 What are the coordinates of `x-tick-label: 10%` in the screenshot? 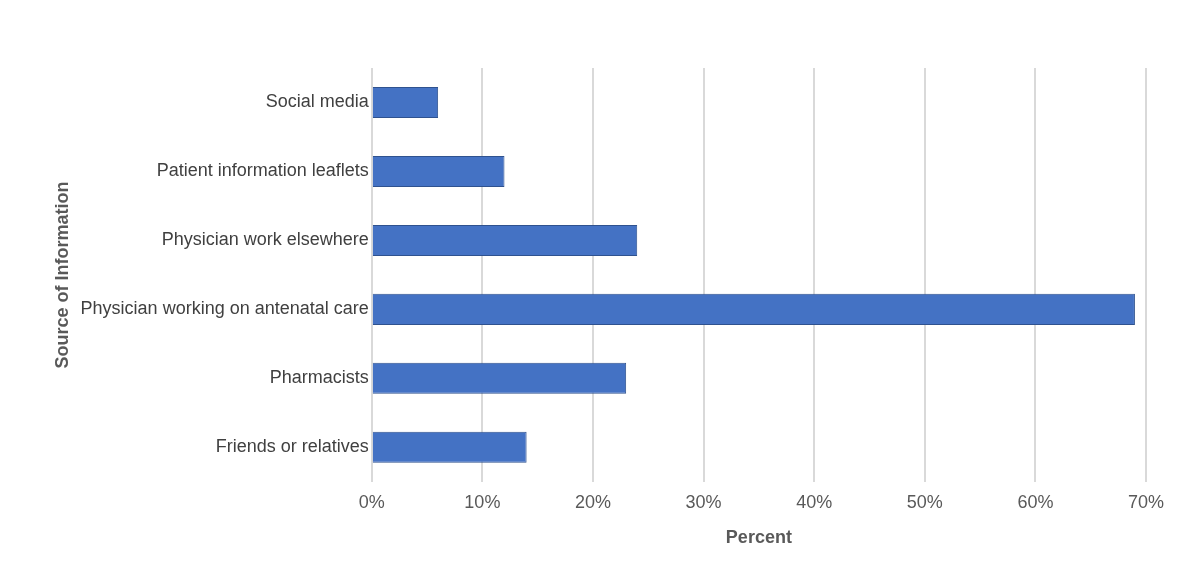 It's located at (482, 501).